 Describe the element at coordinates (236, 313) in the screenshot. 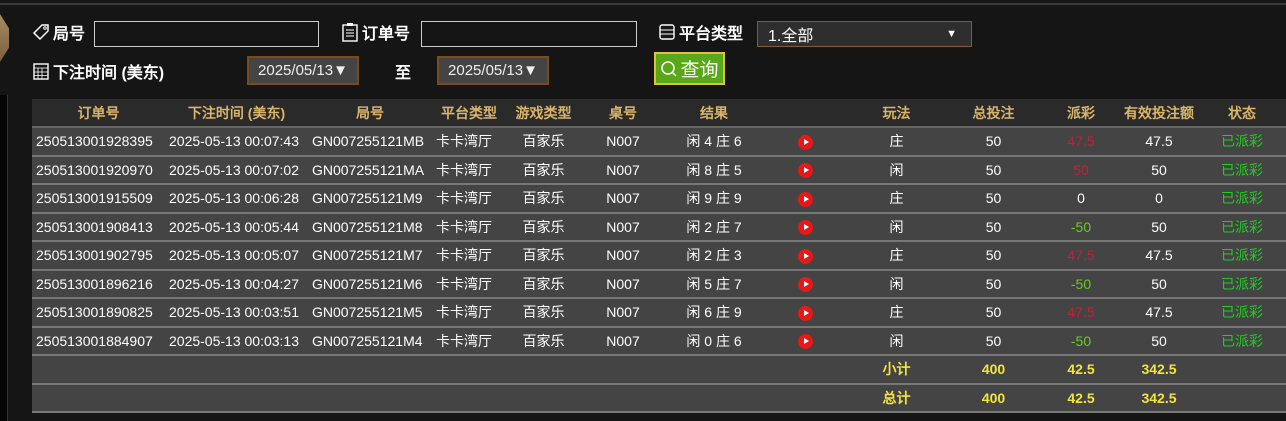

I see `time-cell: 2025-05-13 00:03:51` at that location.